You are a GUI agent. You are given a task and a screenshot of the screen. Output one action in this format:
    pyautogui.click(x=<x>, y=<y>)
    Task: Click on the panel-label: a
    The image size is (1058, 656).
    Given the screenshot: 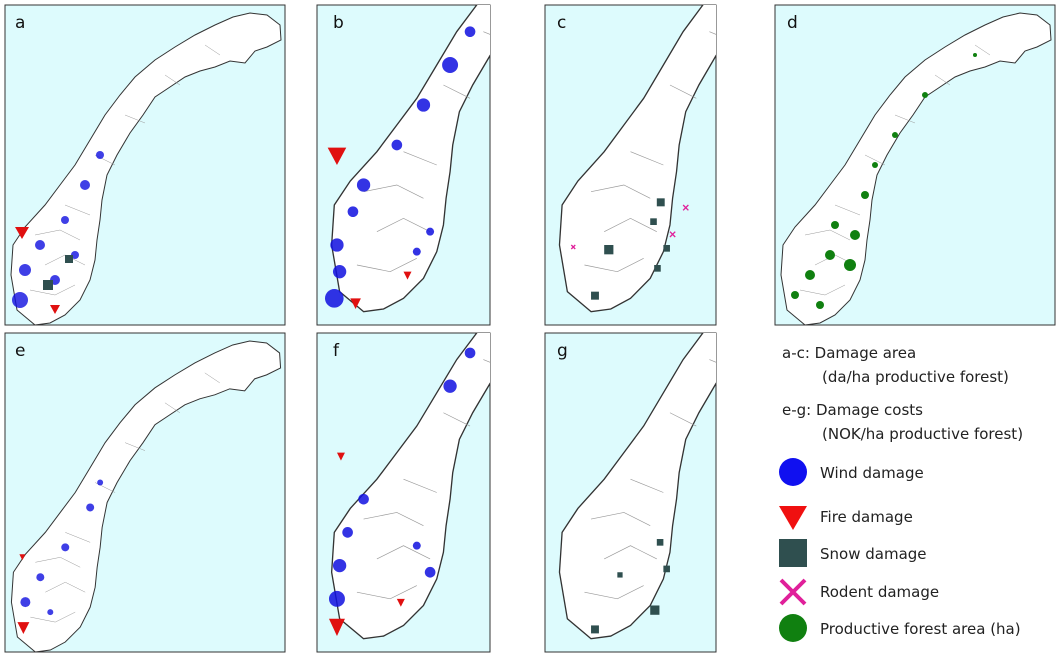 What is the action you would take?
    pyautogui.click(x=20, y=23)
    